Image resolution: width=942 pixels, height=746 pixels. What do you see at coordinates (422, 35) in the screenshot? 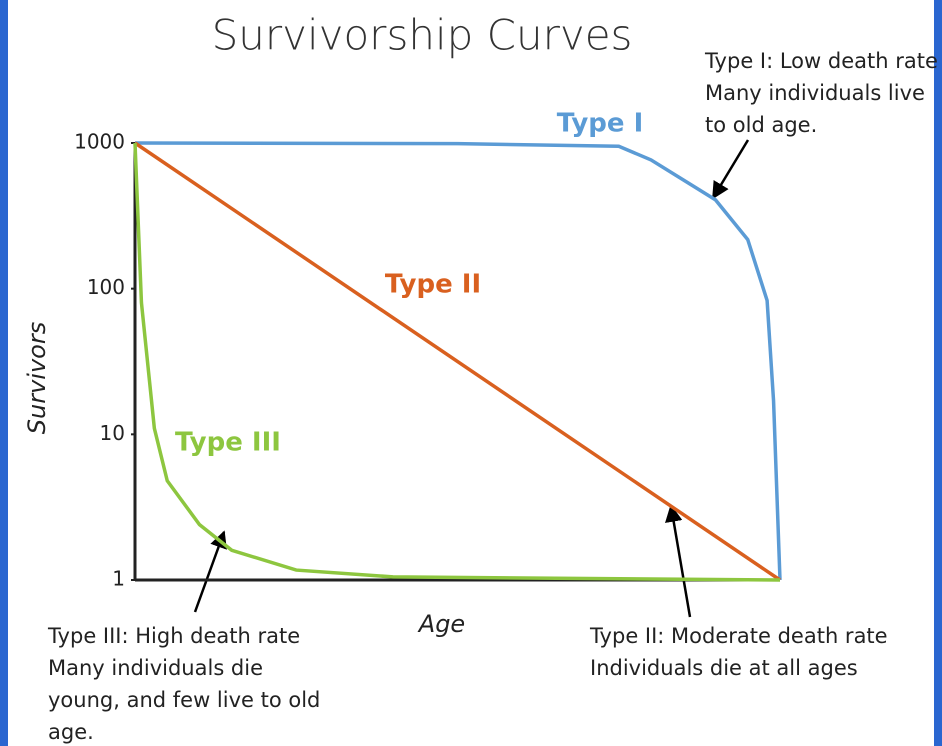
I see `chart-title: Survivorship Curves` at bounding box center [422, 35].